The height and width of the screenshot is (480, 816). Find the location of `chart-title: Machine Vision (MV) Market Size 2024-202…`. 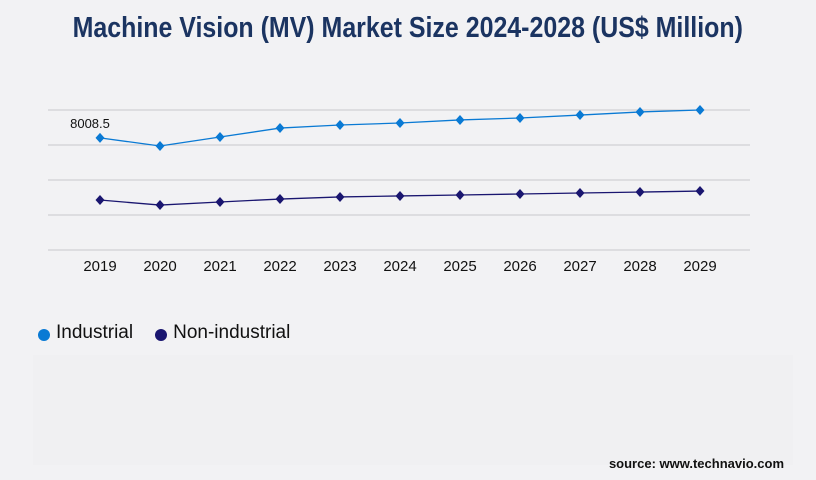

chart-title: Machine Vision (MV) Market Size 2024-202… is located at coordinates (408, 28).